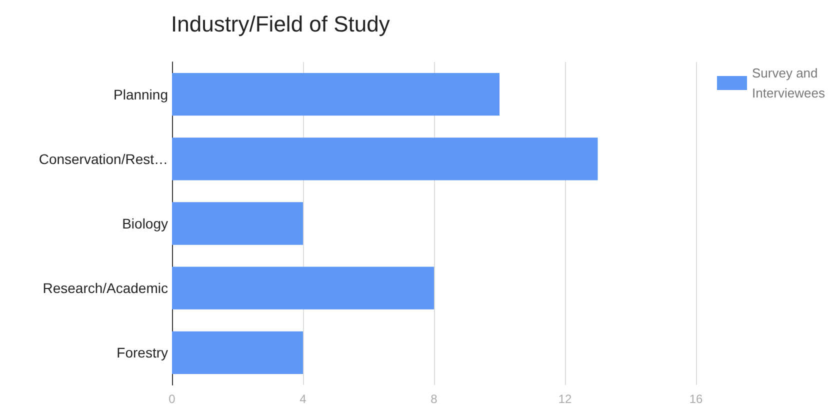  I want to click on chart-title: Industry/Field of Study, so click(280, 24).